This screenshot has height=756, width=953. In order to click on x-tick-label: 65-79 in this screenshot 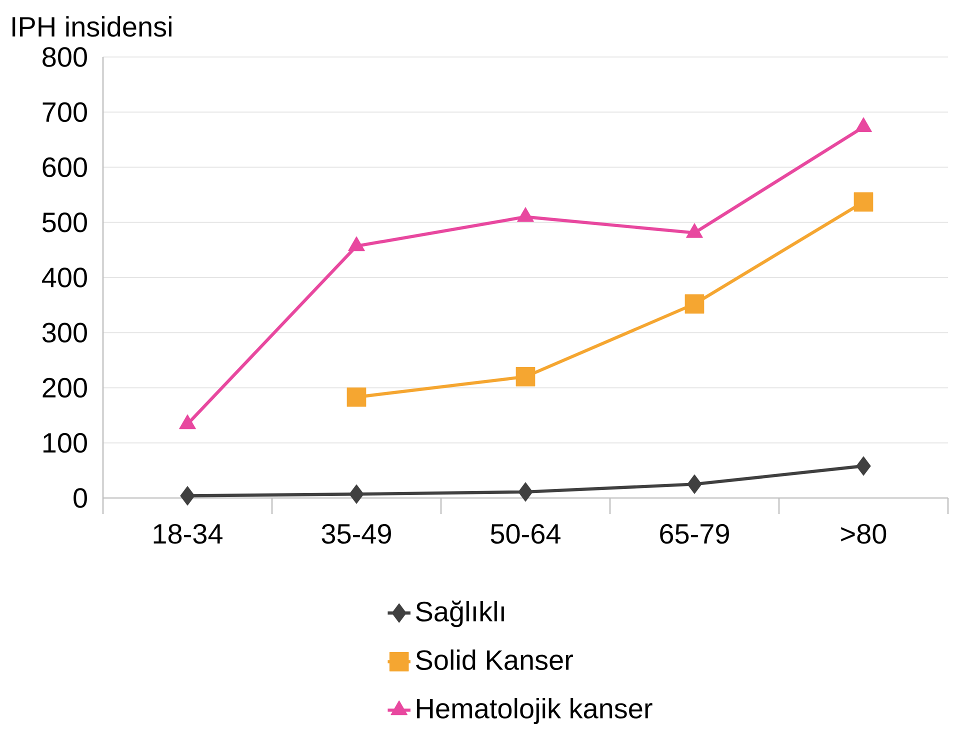, I will do `click(694, 534)`.